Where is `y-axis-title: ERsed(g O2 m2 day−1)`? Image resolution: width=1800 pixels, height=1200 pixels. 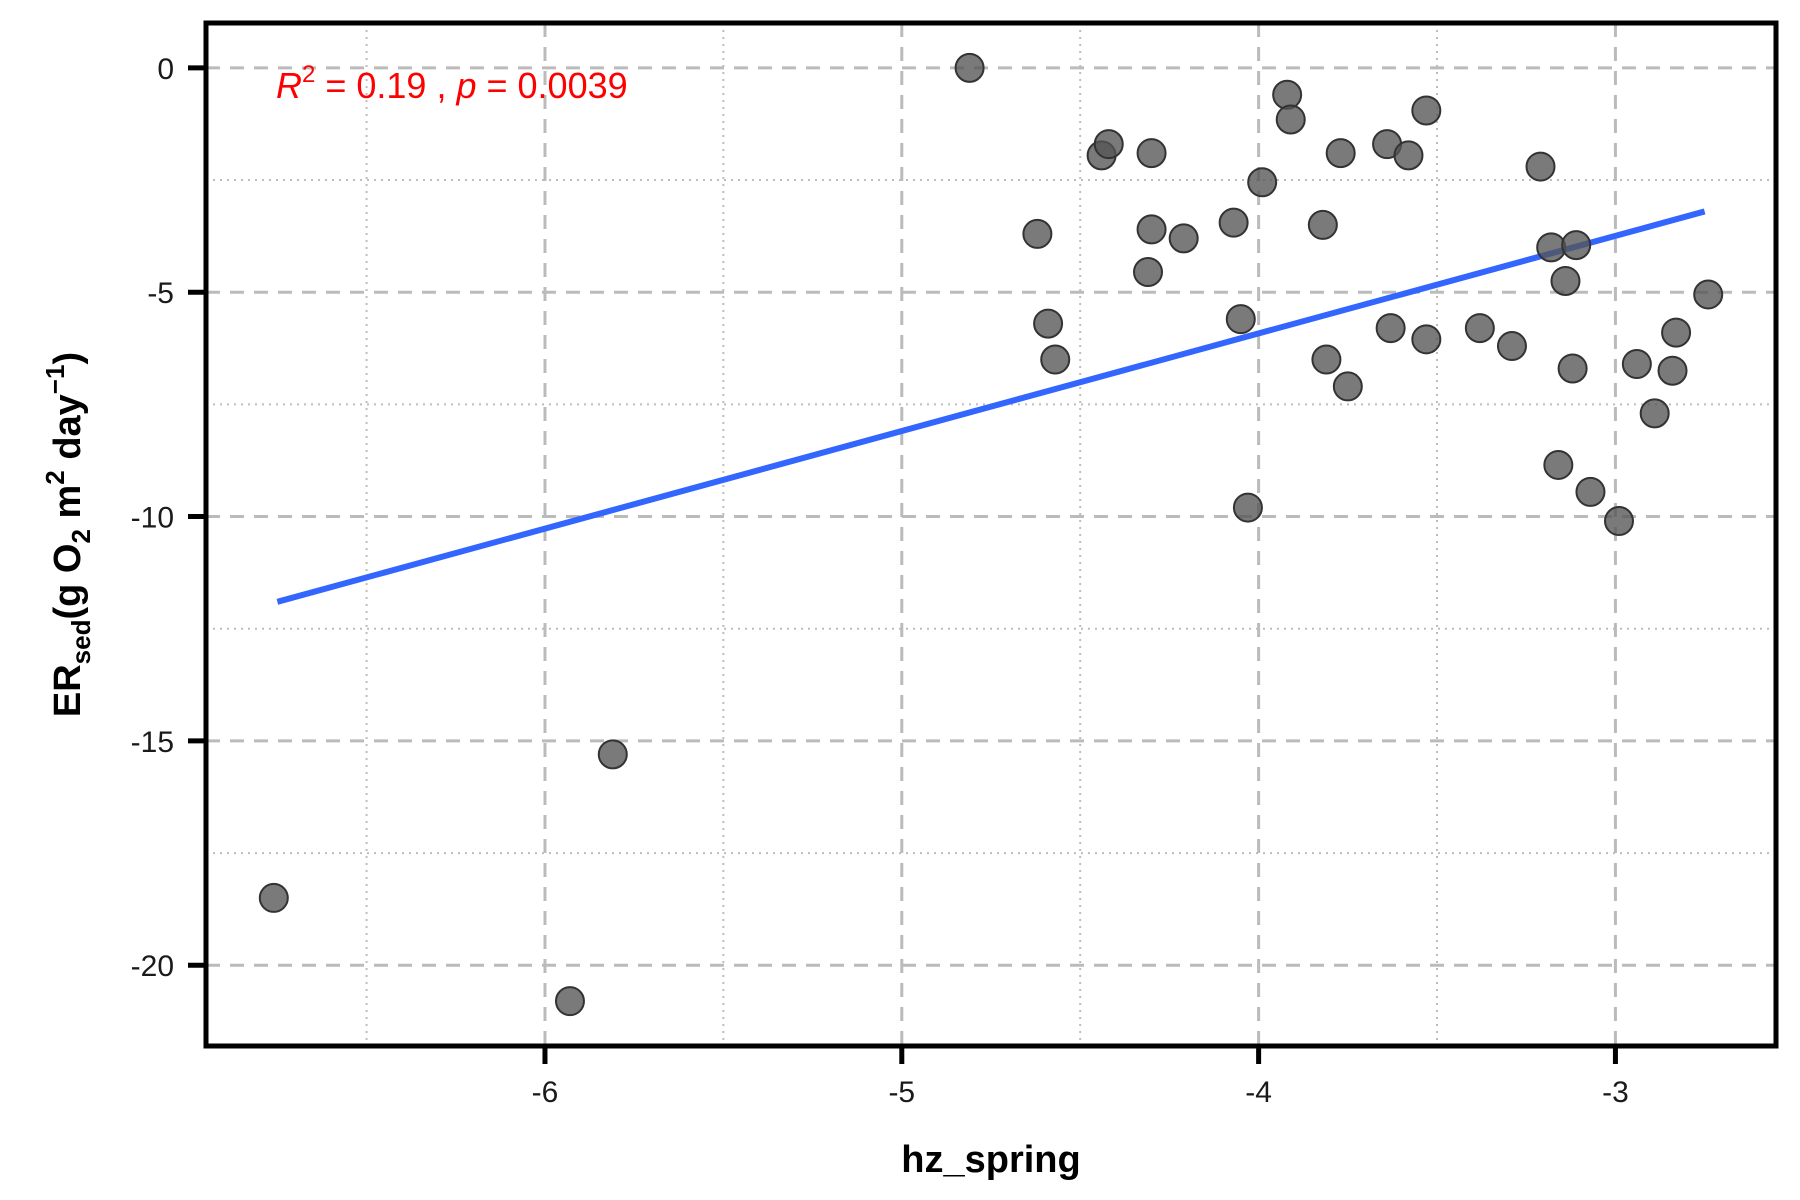 y-axis-title: ERsed(g O2 m2 day−1) is located at coordinates (68, 534).